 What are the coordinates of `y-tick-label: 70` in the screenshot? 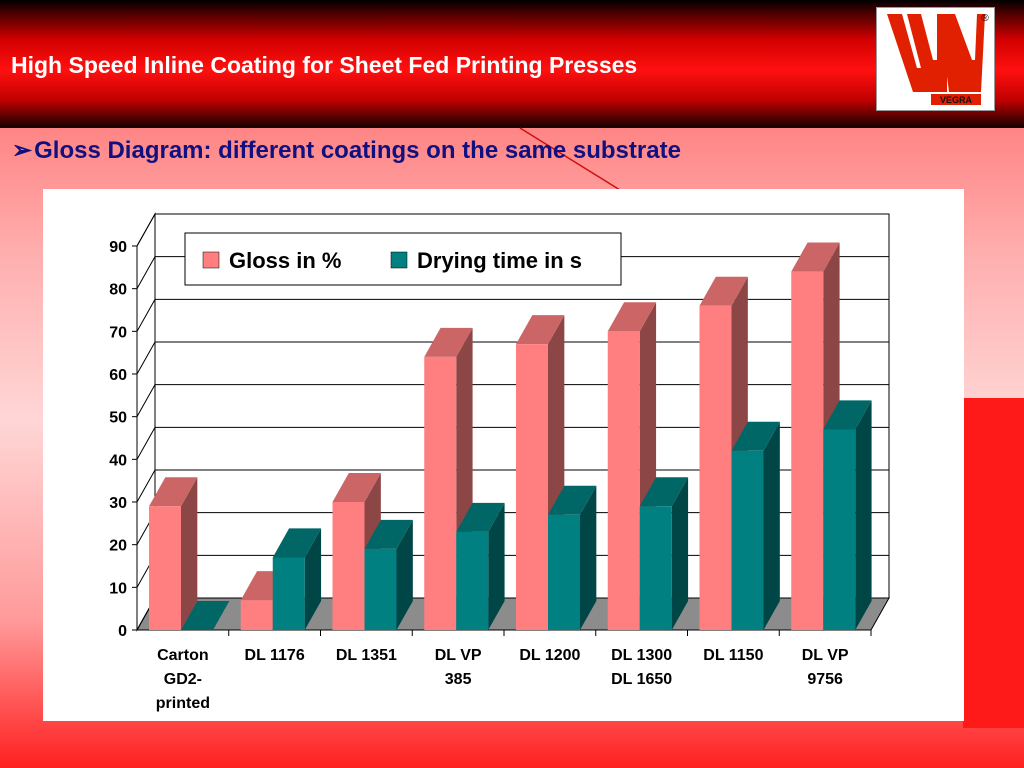 It's located at (118, 332).